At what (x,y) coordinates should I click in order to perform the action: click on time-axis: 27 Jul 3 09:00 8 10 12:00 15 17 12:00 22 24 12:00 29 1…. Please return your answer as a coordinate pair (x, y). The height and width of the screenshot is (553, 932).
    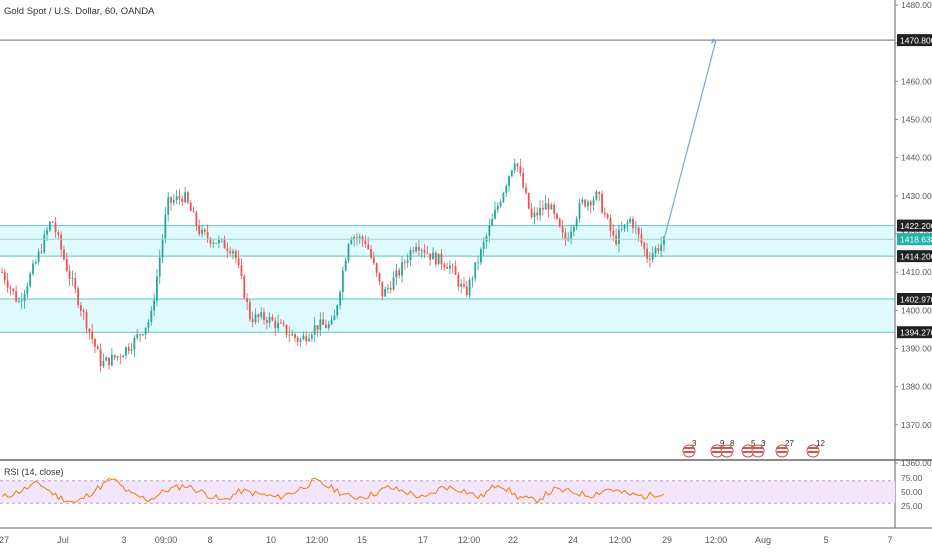
    Looking at the image, I should click on (446, 540).